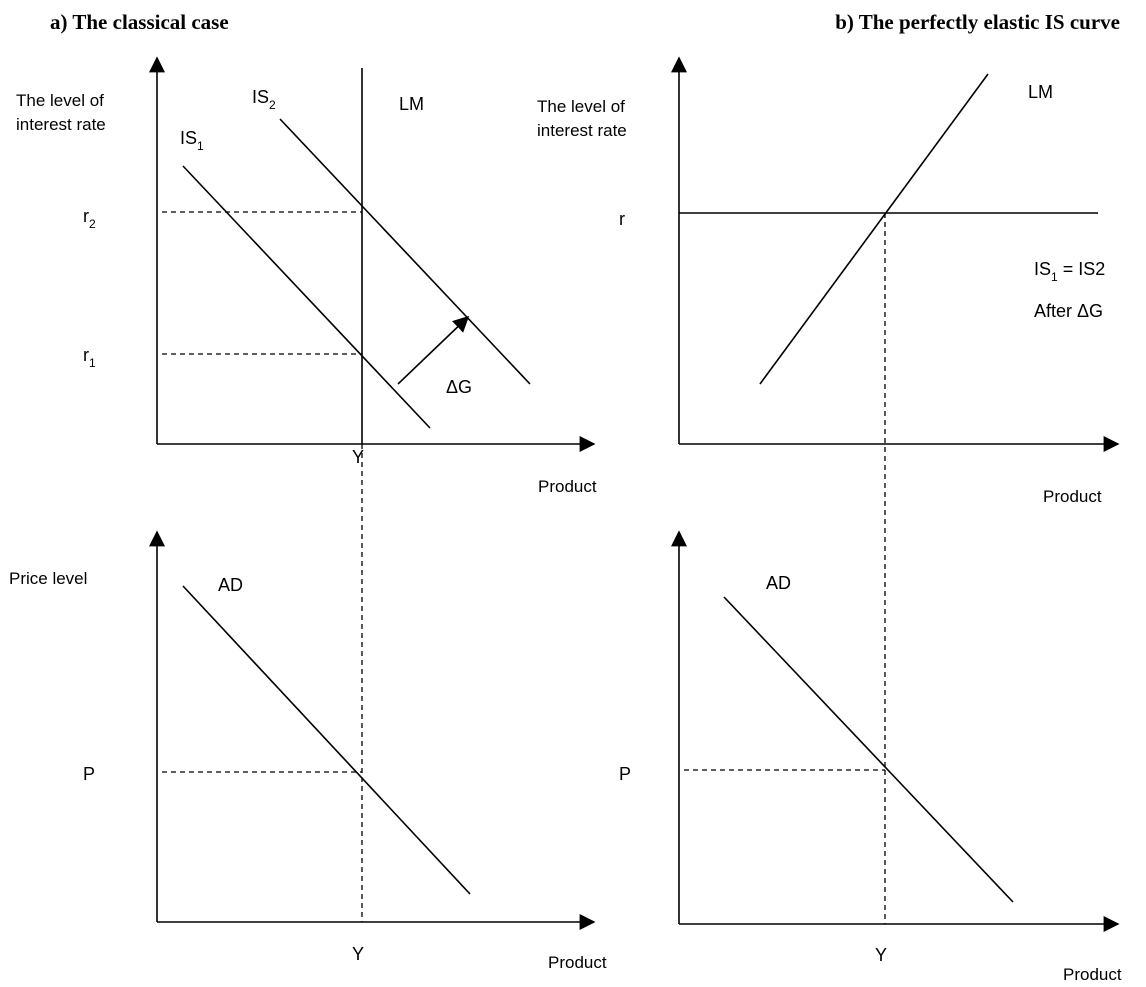 The width and height of the screenshot is (1146, 987). Describe the element at coordinates (459, 387) in the screenshot. I see `a-shift-label: ΔG` at that location.